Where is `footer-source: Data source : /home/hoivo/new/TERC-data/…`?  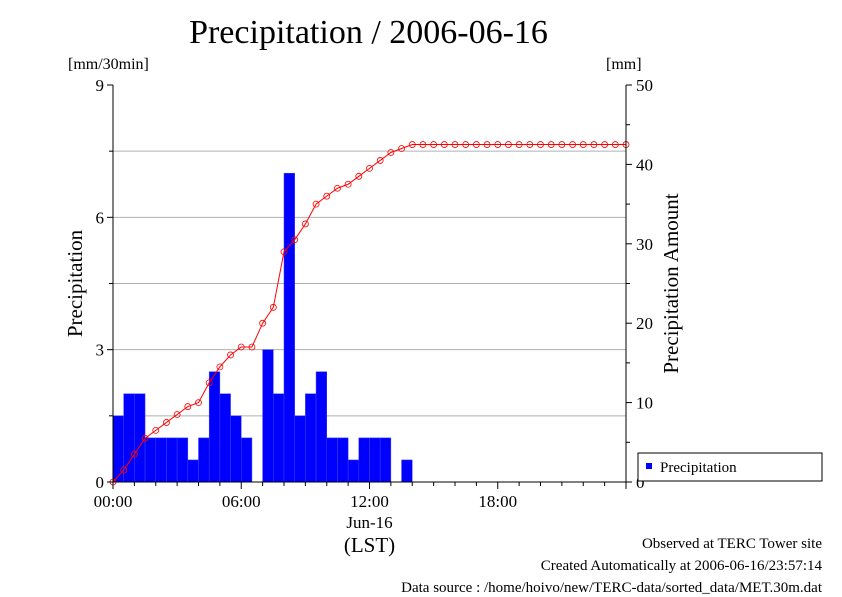
footer-source: Data source : /home/hoivo/new/TERC-data/… is located at coordinates (611, 588).